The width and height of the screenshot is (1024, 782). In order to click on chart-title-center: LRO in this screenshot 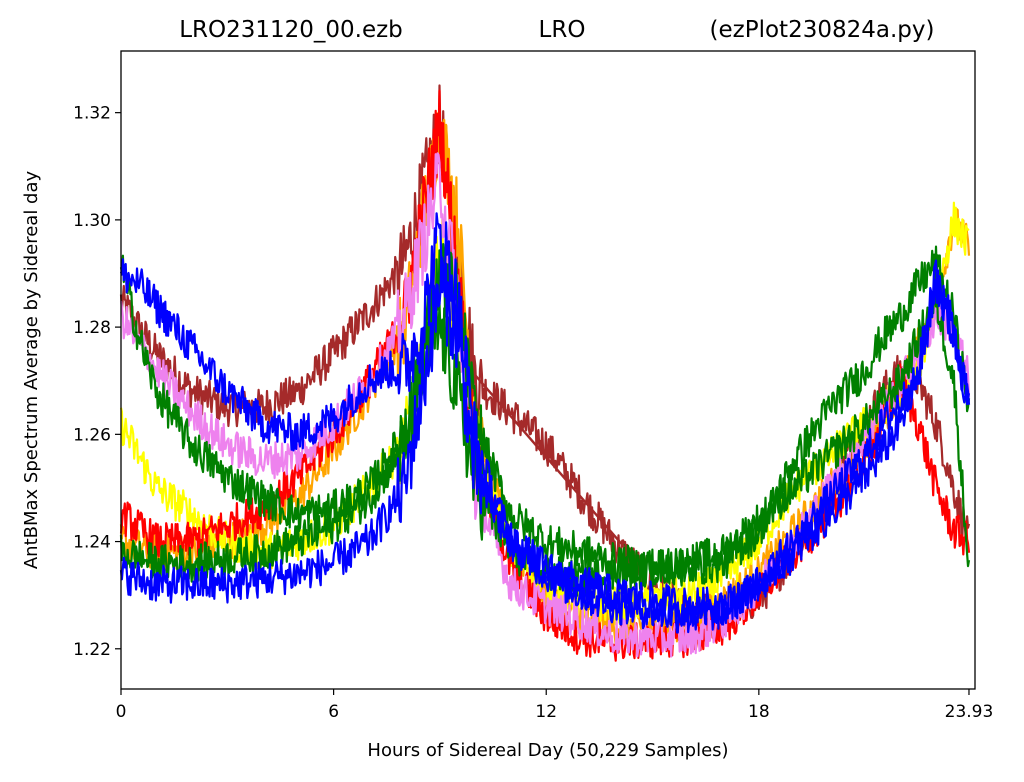, I will do `click(562, 30)`.